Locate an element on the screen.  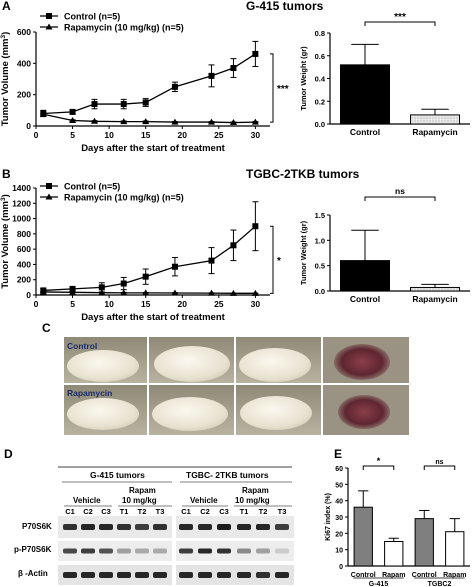
lane-label: C3 is located at coordinates (106, 511).